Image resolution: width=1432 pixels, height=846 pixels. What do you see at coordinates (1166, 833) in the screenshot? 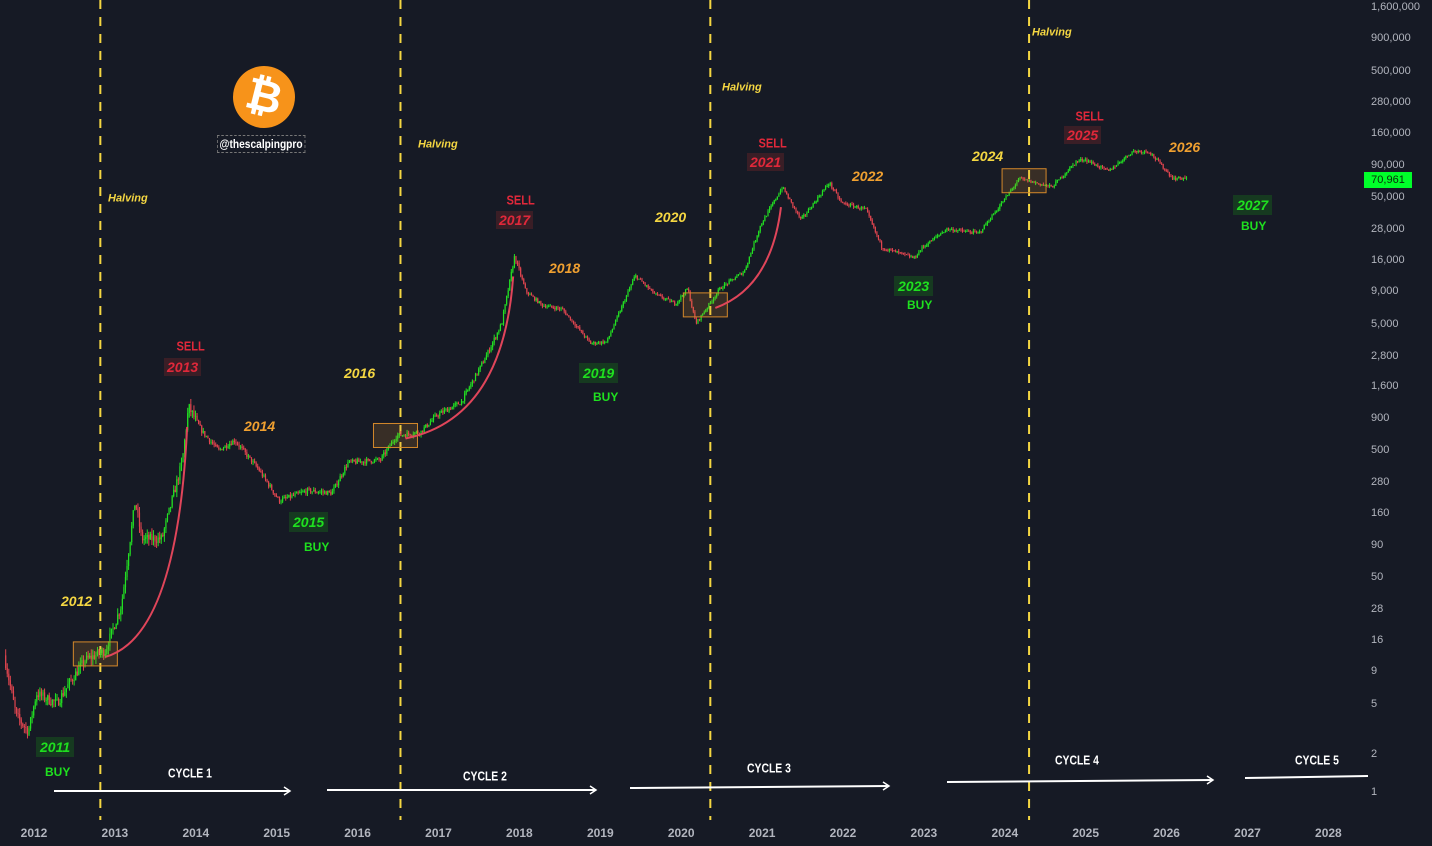
I see `year-tick: 2026` at bounding box center [1166, 833].